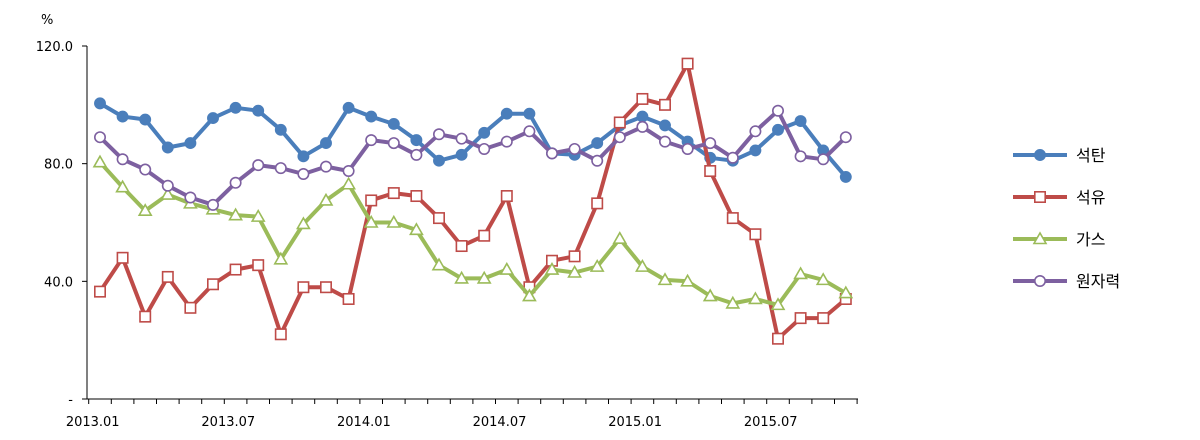  Describe the element at coordinates (58, 165) in the screenshot. I see `y-tick-label: 80.0` at that location.